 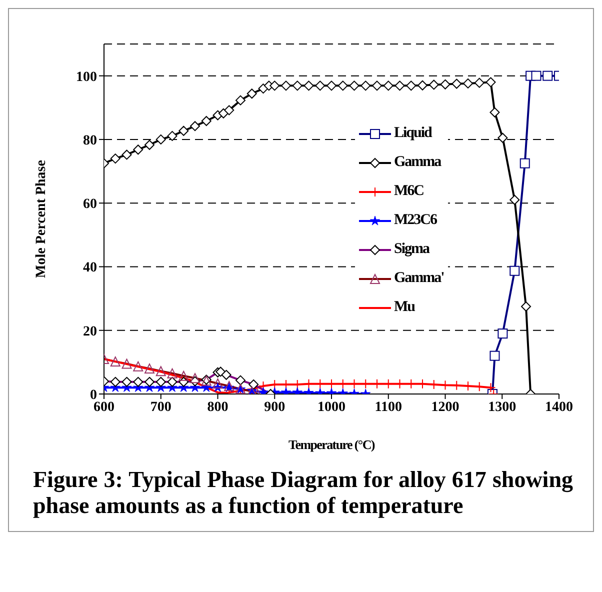 What do you see at coordinates (412, 249) in the screenshot?
I see `legend-label: Sigma` at bounding box center [412, 249].